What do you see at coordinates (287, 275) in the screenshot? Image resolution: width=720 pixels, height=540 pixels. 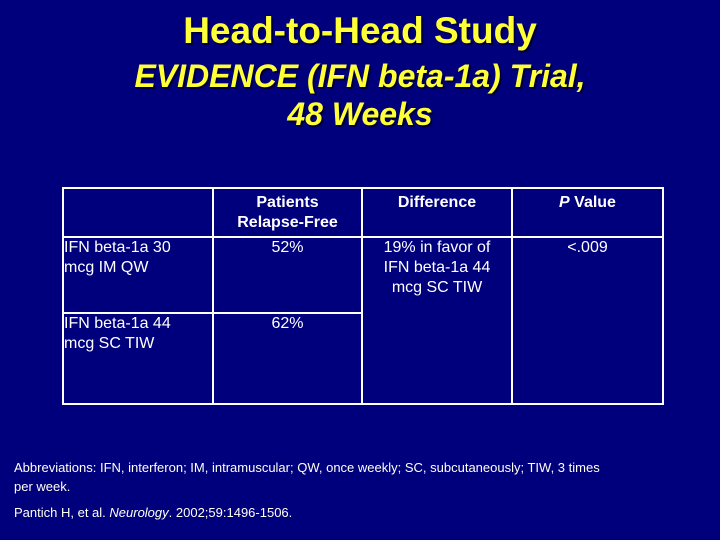 I see `value-relapse-free-ifn-30: 52%` at bounding box center [287, 275].